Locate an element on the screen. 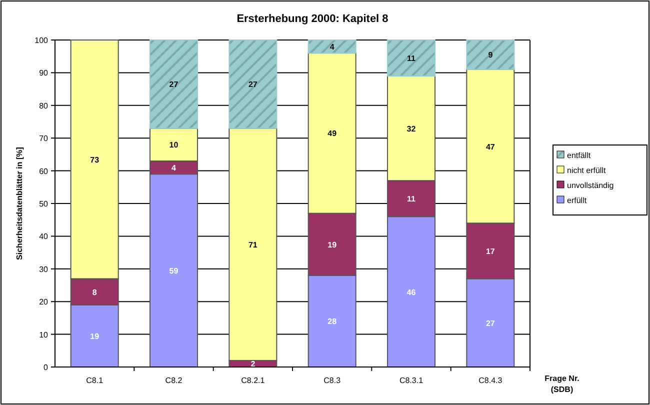 This screenshot has width=650, height=405. y-tick-label: 40 is located at coordinates (44, 237).